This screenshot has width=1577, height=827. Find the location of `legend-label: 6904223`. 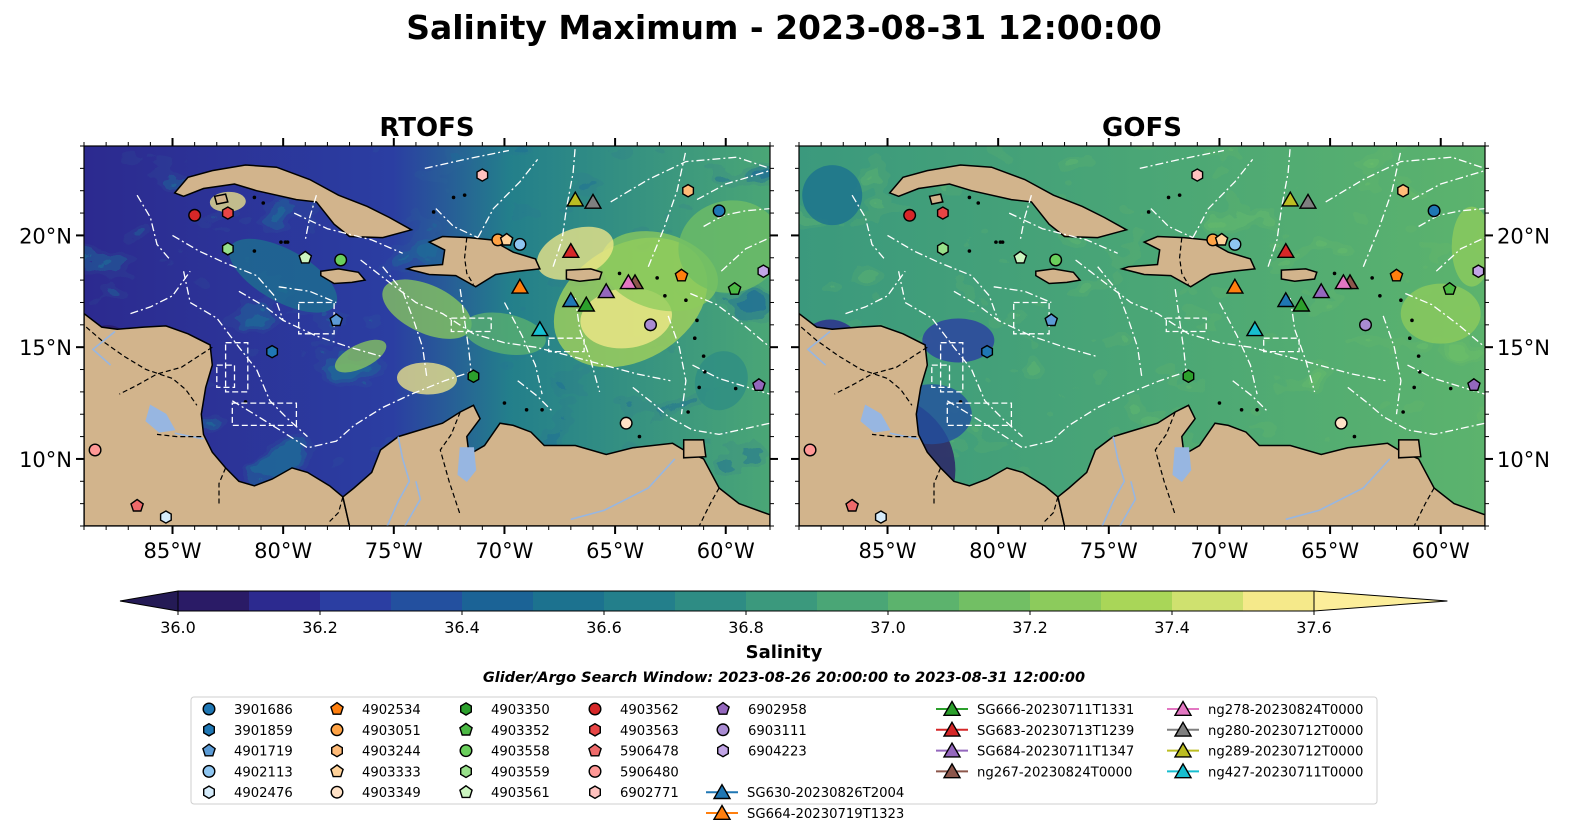

legend-label: 6904223 is located at coordinates (777, 752).